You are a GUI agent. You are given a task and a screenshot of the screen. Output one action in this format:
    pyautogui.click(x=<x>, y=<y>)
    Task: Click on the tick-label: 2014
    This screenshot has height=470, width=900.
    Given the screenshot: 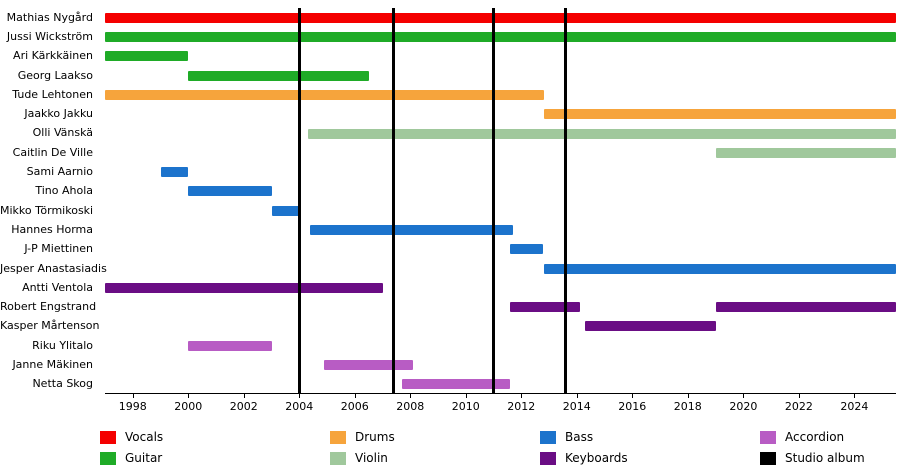 What is the action you would take?
    pyautogui.click(x=576, y=406)
    